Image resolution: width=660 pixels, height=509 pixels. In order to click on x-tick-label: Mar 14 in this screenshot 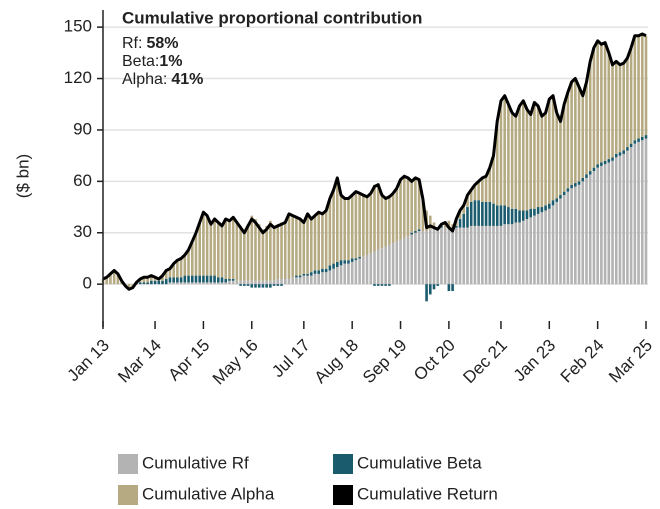, I will do `click(139, 361)`.